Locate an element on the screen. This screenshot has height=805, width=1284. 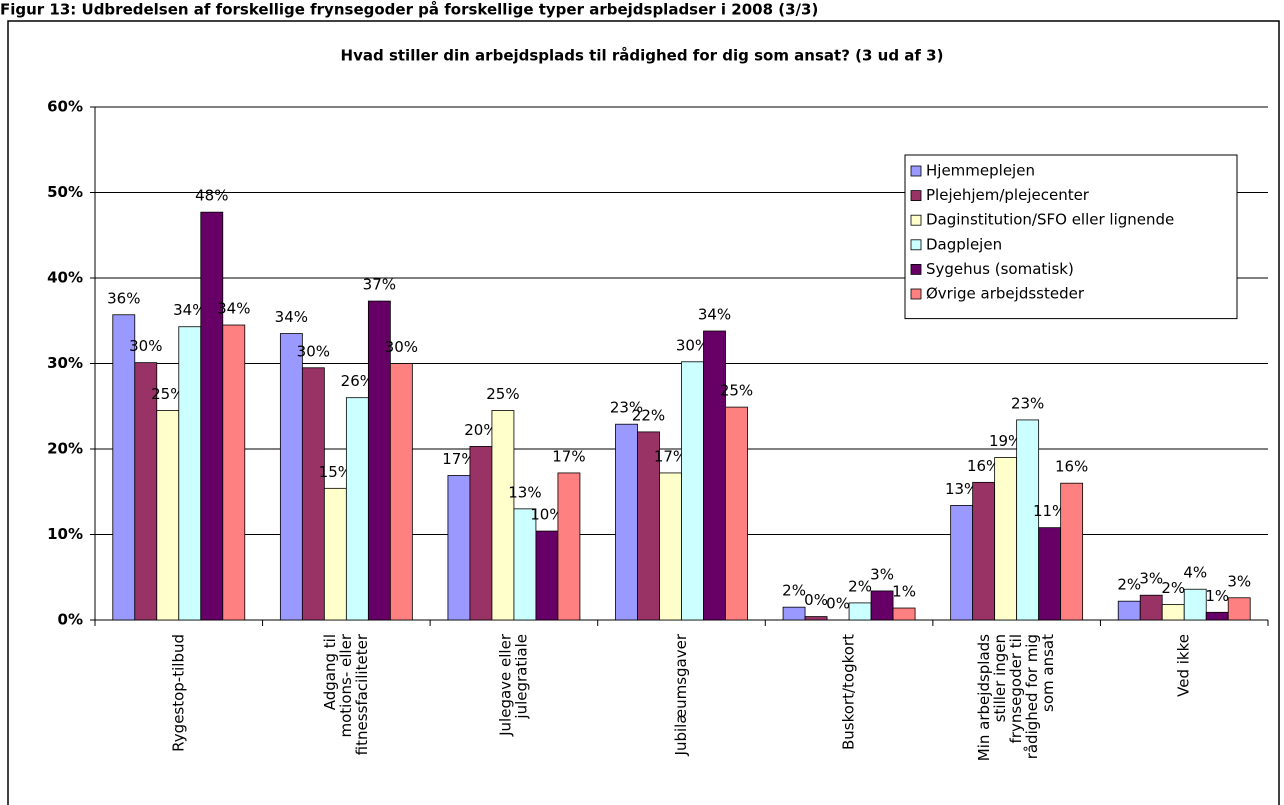
legend-box is located at coordinates (1071, 237).